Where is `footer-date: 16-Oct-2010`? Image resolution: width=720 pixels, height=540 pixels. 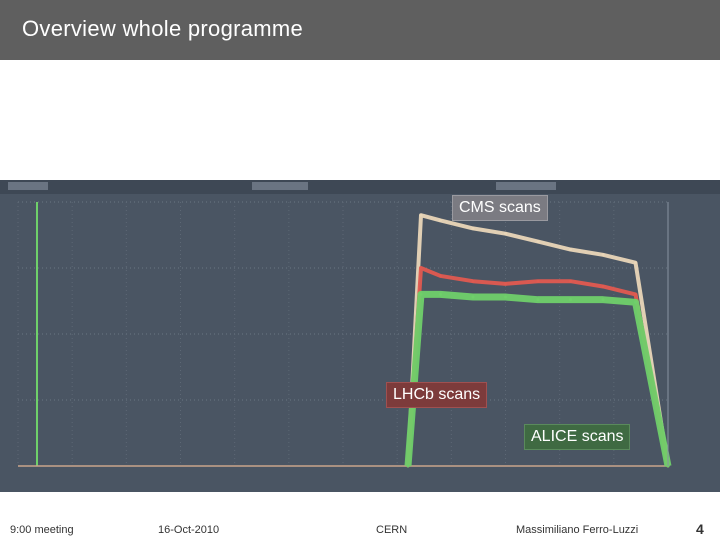
footer-date: 16-Oct-2010 is located at coordinates (189, 530).